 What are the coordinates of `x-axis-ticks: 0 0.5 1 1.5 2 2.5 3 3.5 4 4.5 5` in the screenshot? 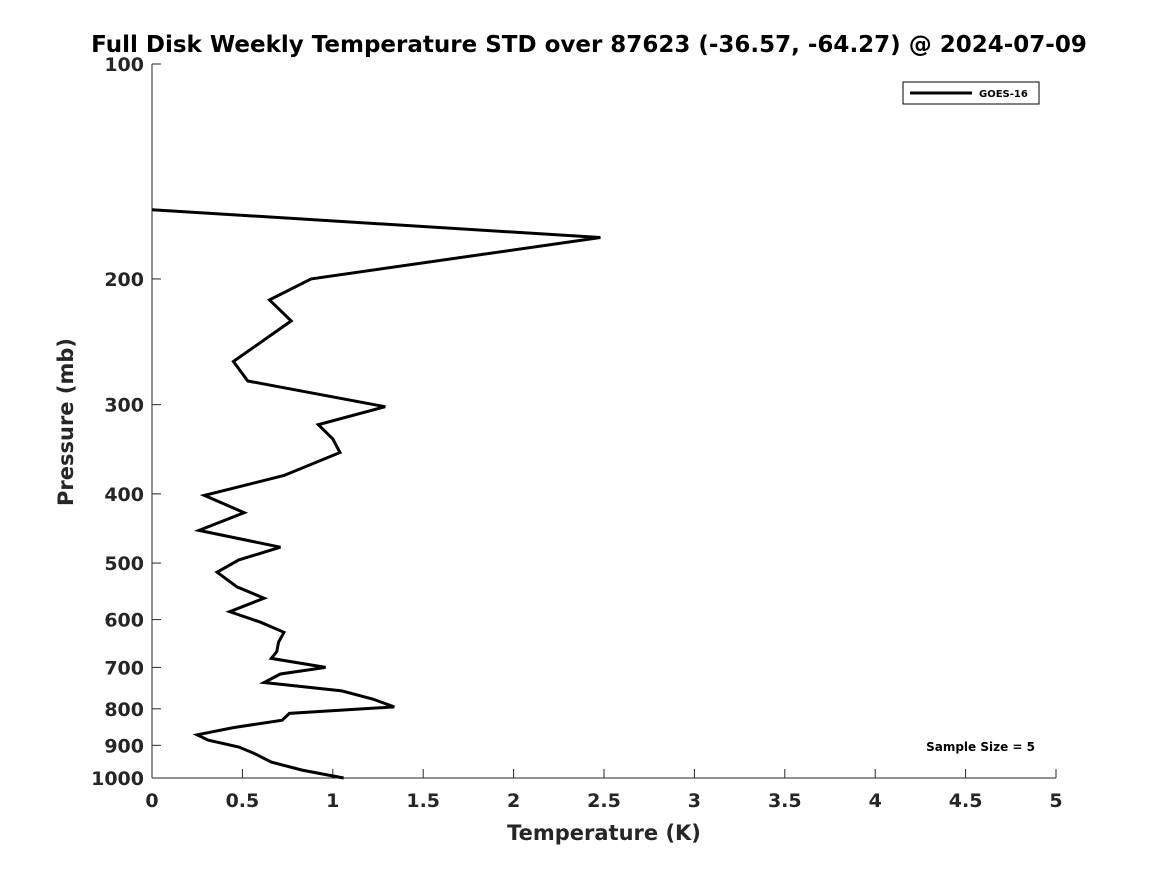 It's located at (604, 790).